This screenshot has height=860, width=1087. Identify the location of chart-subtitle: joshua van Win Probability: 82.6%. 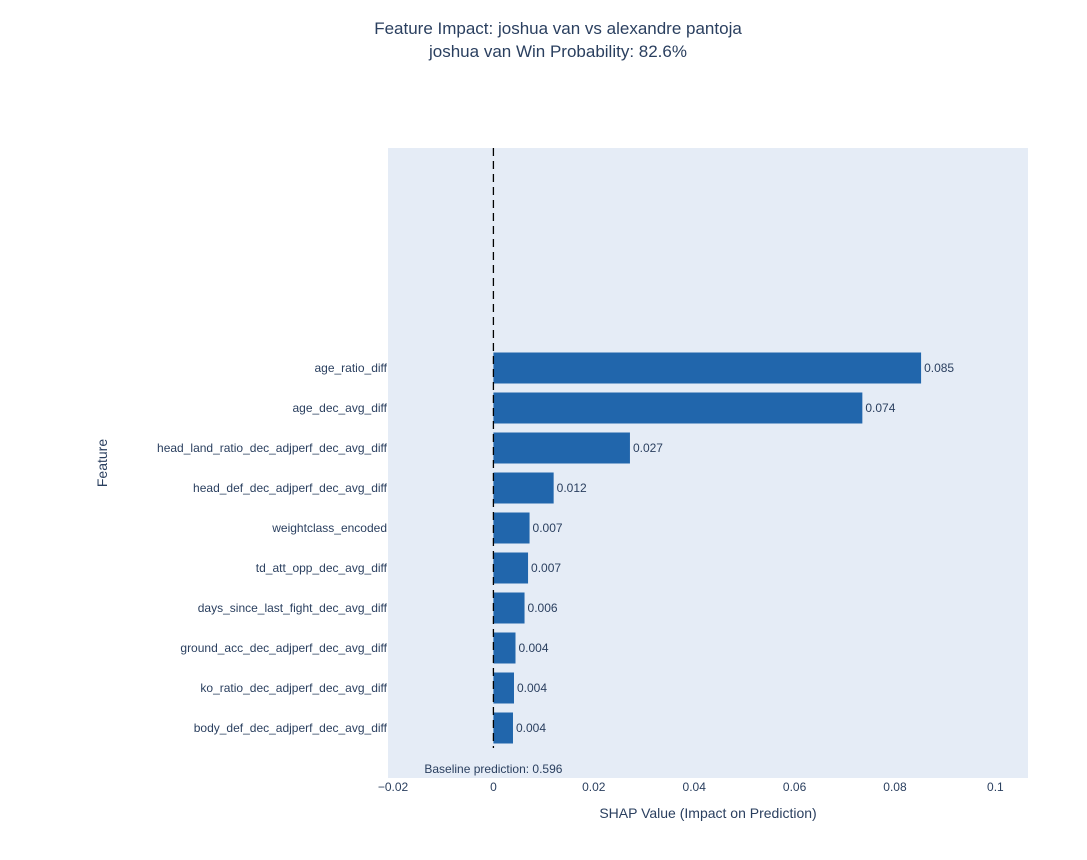
(557, 51).